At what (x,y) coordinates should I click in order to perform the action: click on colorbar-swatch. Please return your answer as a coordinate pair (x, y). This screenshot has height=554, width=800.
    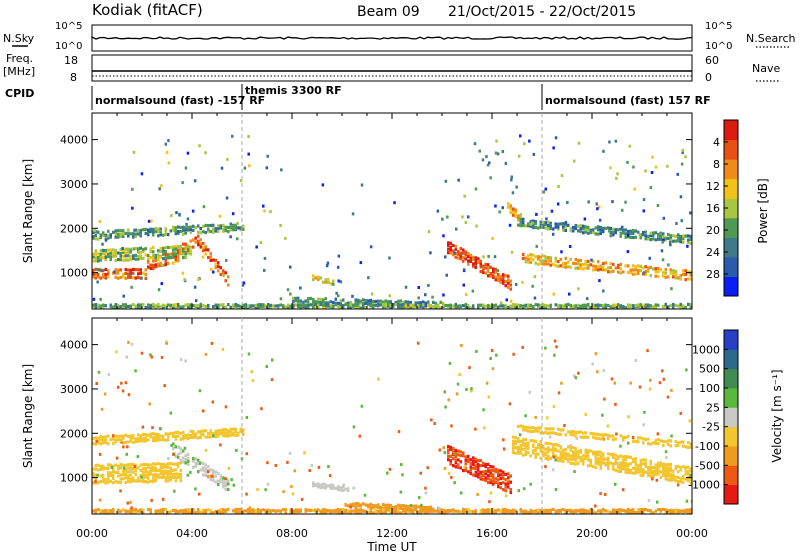
    Looking at the image, I should click on (731, 188).